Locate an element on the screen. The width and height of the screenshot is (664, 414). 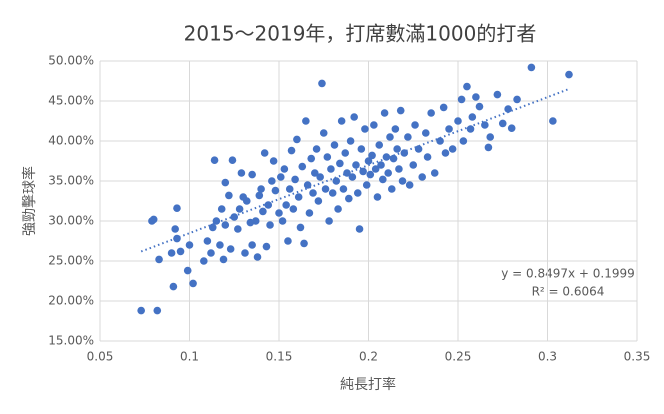
chart-title: 2015～2019年，打席數滿1000的打者 is located at coordinates (360, 34).